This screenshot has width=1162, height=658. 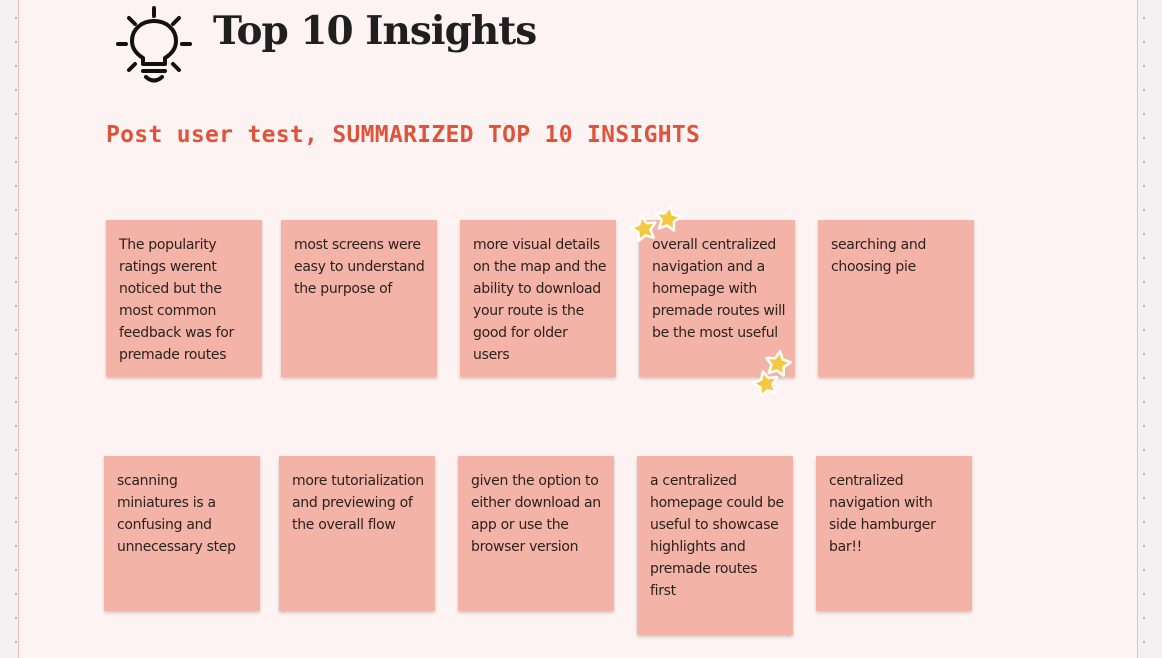 I want to click on sticky-note: searching and choosing pie, so click(x=896, y=298).